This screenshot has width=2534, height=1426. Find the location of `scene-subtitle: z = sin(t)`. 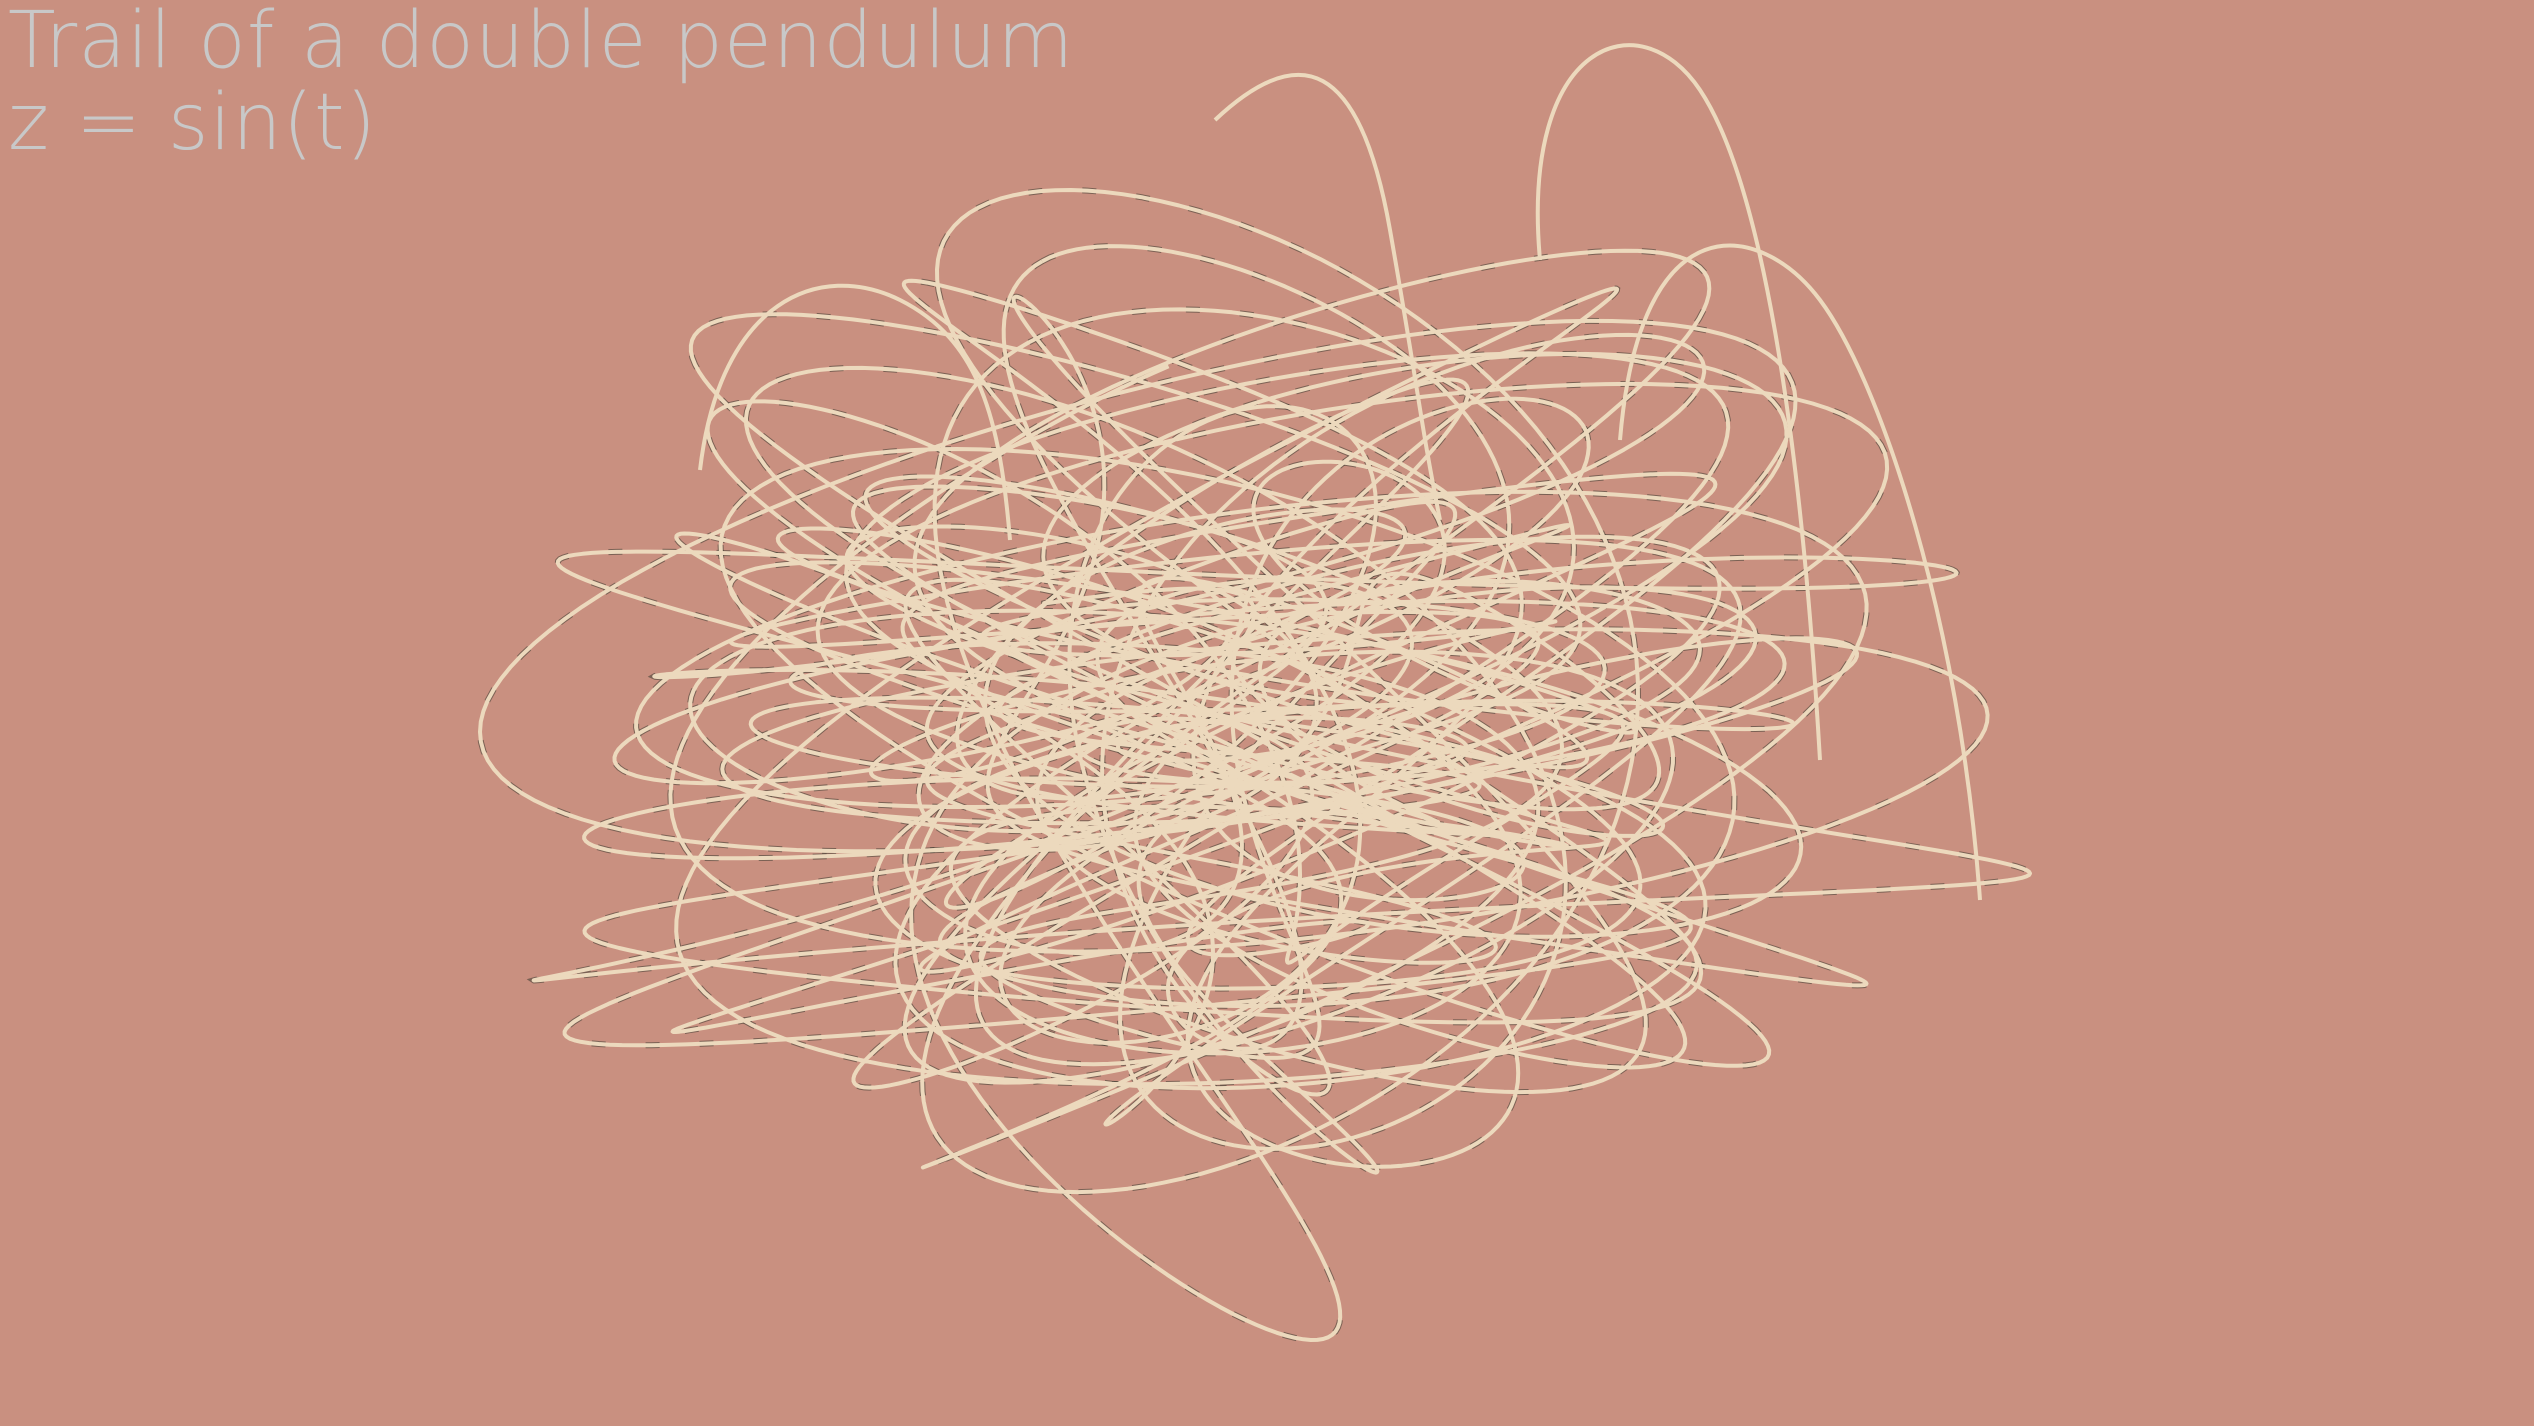

scene-subtitle: z = sin(t) is located at coordinates (193, 123).